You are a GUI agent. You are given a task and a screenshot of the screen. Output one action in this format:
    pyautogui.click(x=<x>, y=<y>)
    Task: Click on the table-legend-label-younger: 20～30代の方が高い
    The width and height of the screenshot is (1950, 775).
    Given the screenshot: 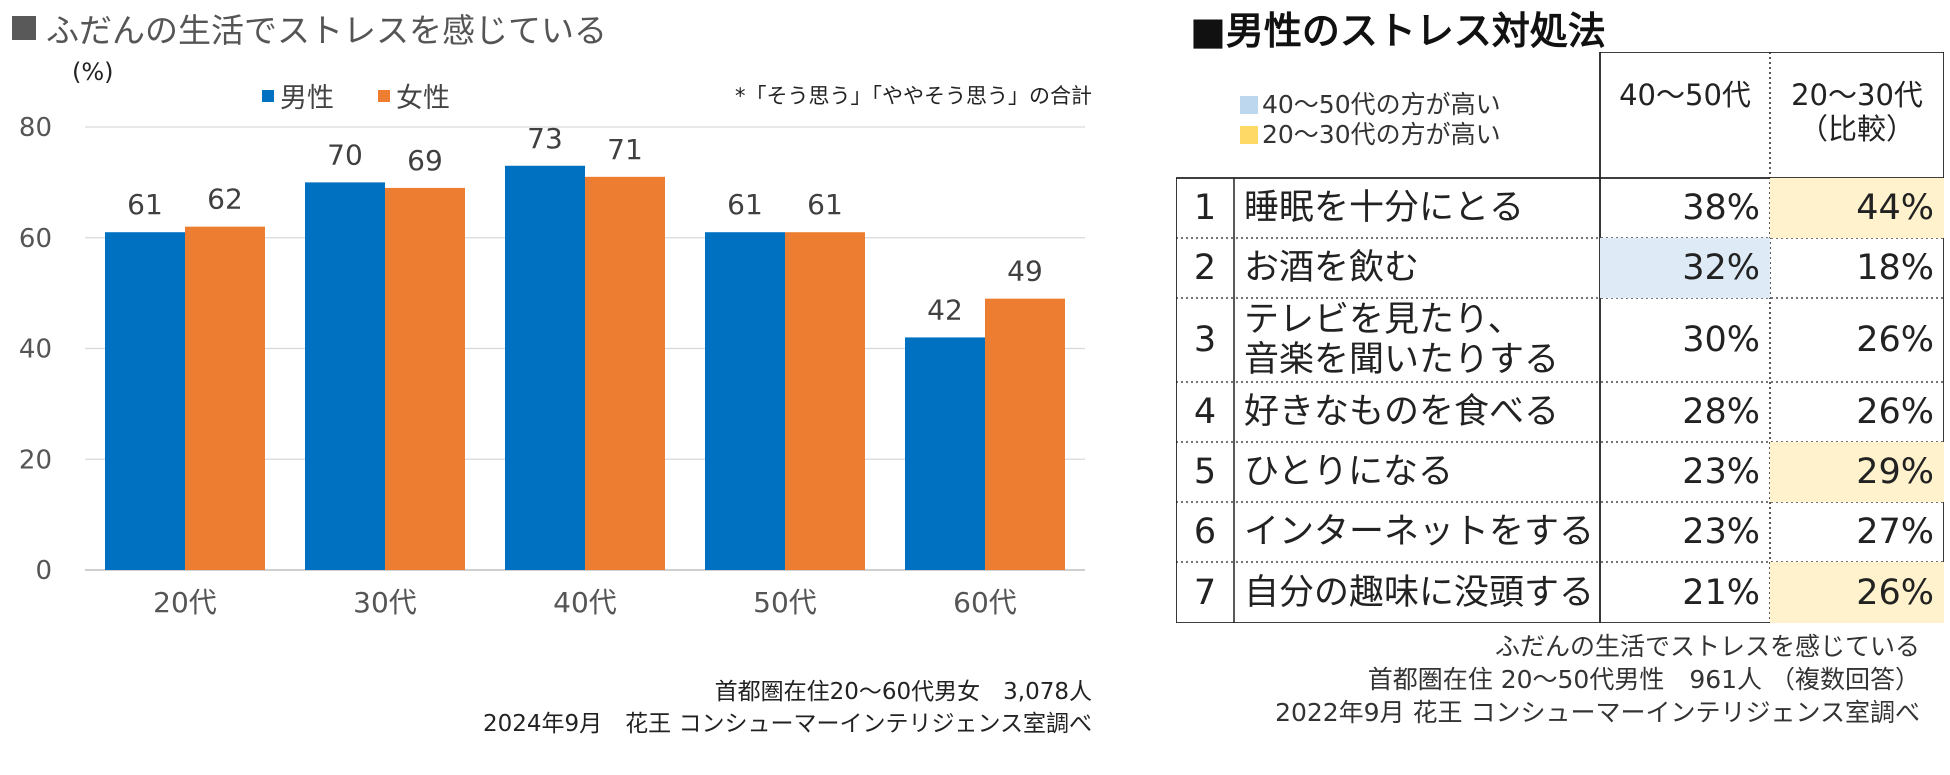 What is the action you would take?
    pyautogui.click(x=1381, y=134)
    